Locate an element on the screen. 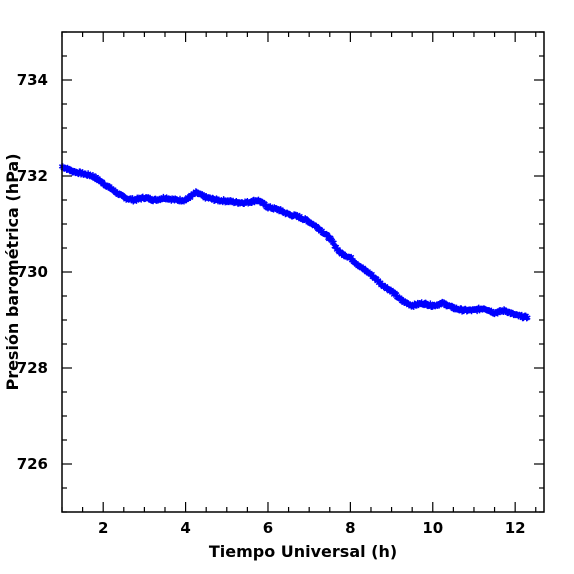 The height and width of the screenshot is (574, 574). y-axis-label: Presión barométrica (hPa) is located at coordinates (12, 271).